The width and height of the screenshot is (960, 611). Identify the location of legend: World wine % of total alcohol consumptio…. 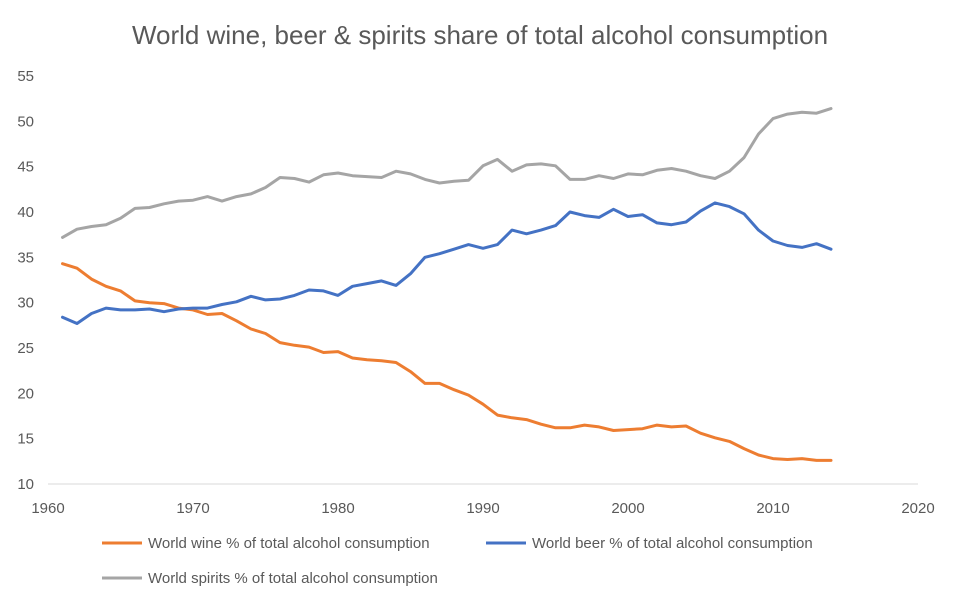
(457, 561).